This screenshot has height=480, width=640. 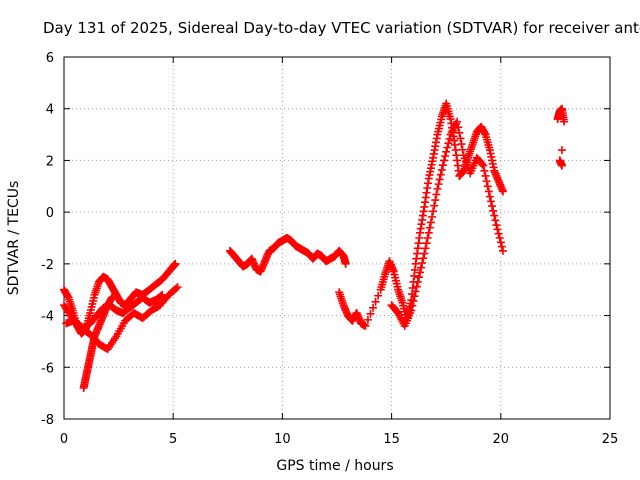 I want to click on x-tick-label: 20, so click(x=501, y=439).